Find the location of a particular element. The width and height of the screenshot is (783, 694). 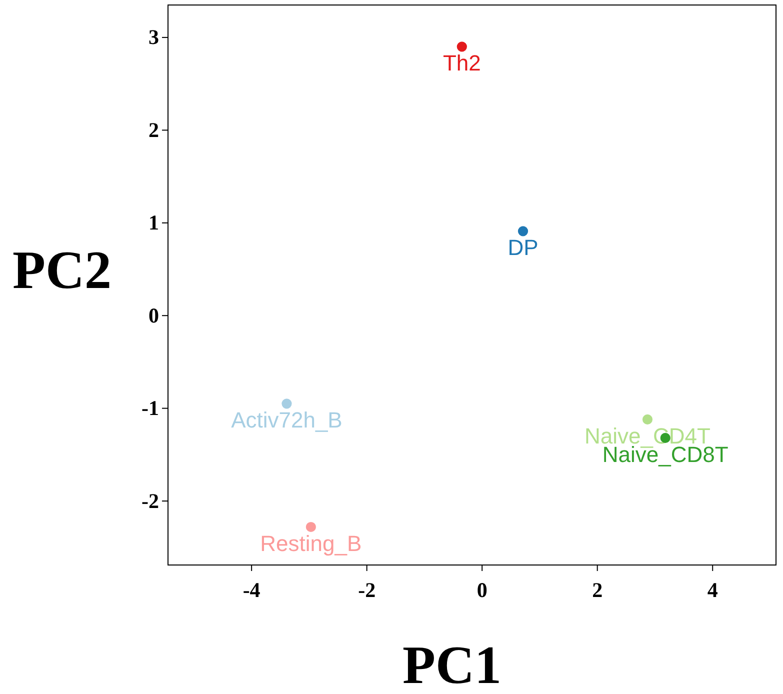

series-label: Th2 is located at coordinates (461, 63).